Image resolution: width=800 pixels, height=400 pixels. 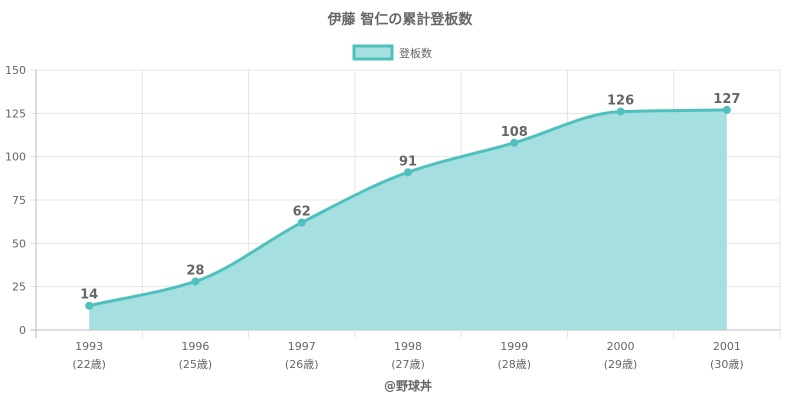 What do you see at coordinates (727, 364) in the screenshot?
I see `x-tick-sublabel: (30歳)` at bounding box center [727, 364].